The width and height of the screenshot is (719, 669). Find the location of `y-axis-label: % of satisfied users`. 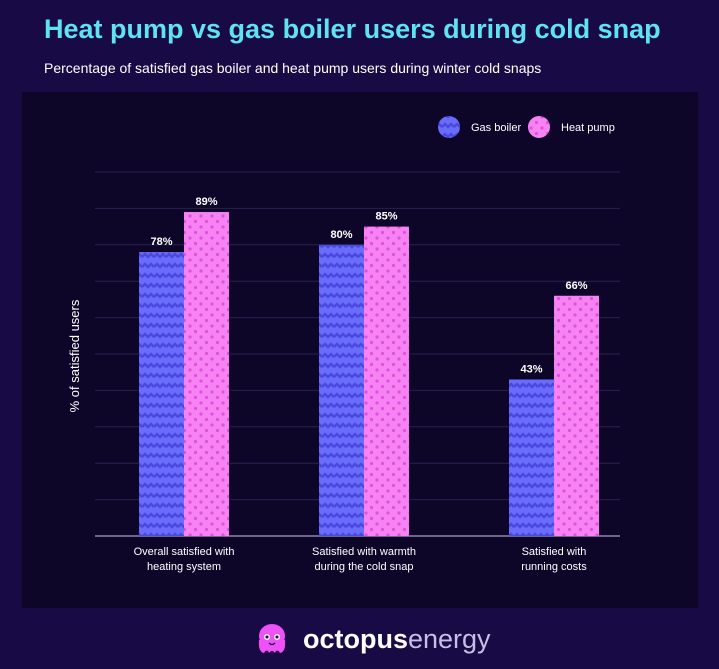

y-axis-label: % of satisfied users is located at coordinates (74, 355).